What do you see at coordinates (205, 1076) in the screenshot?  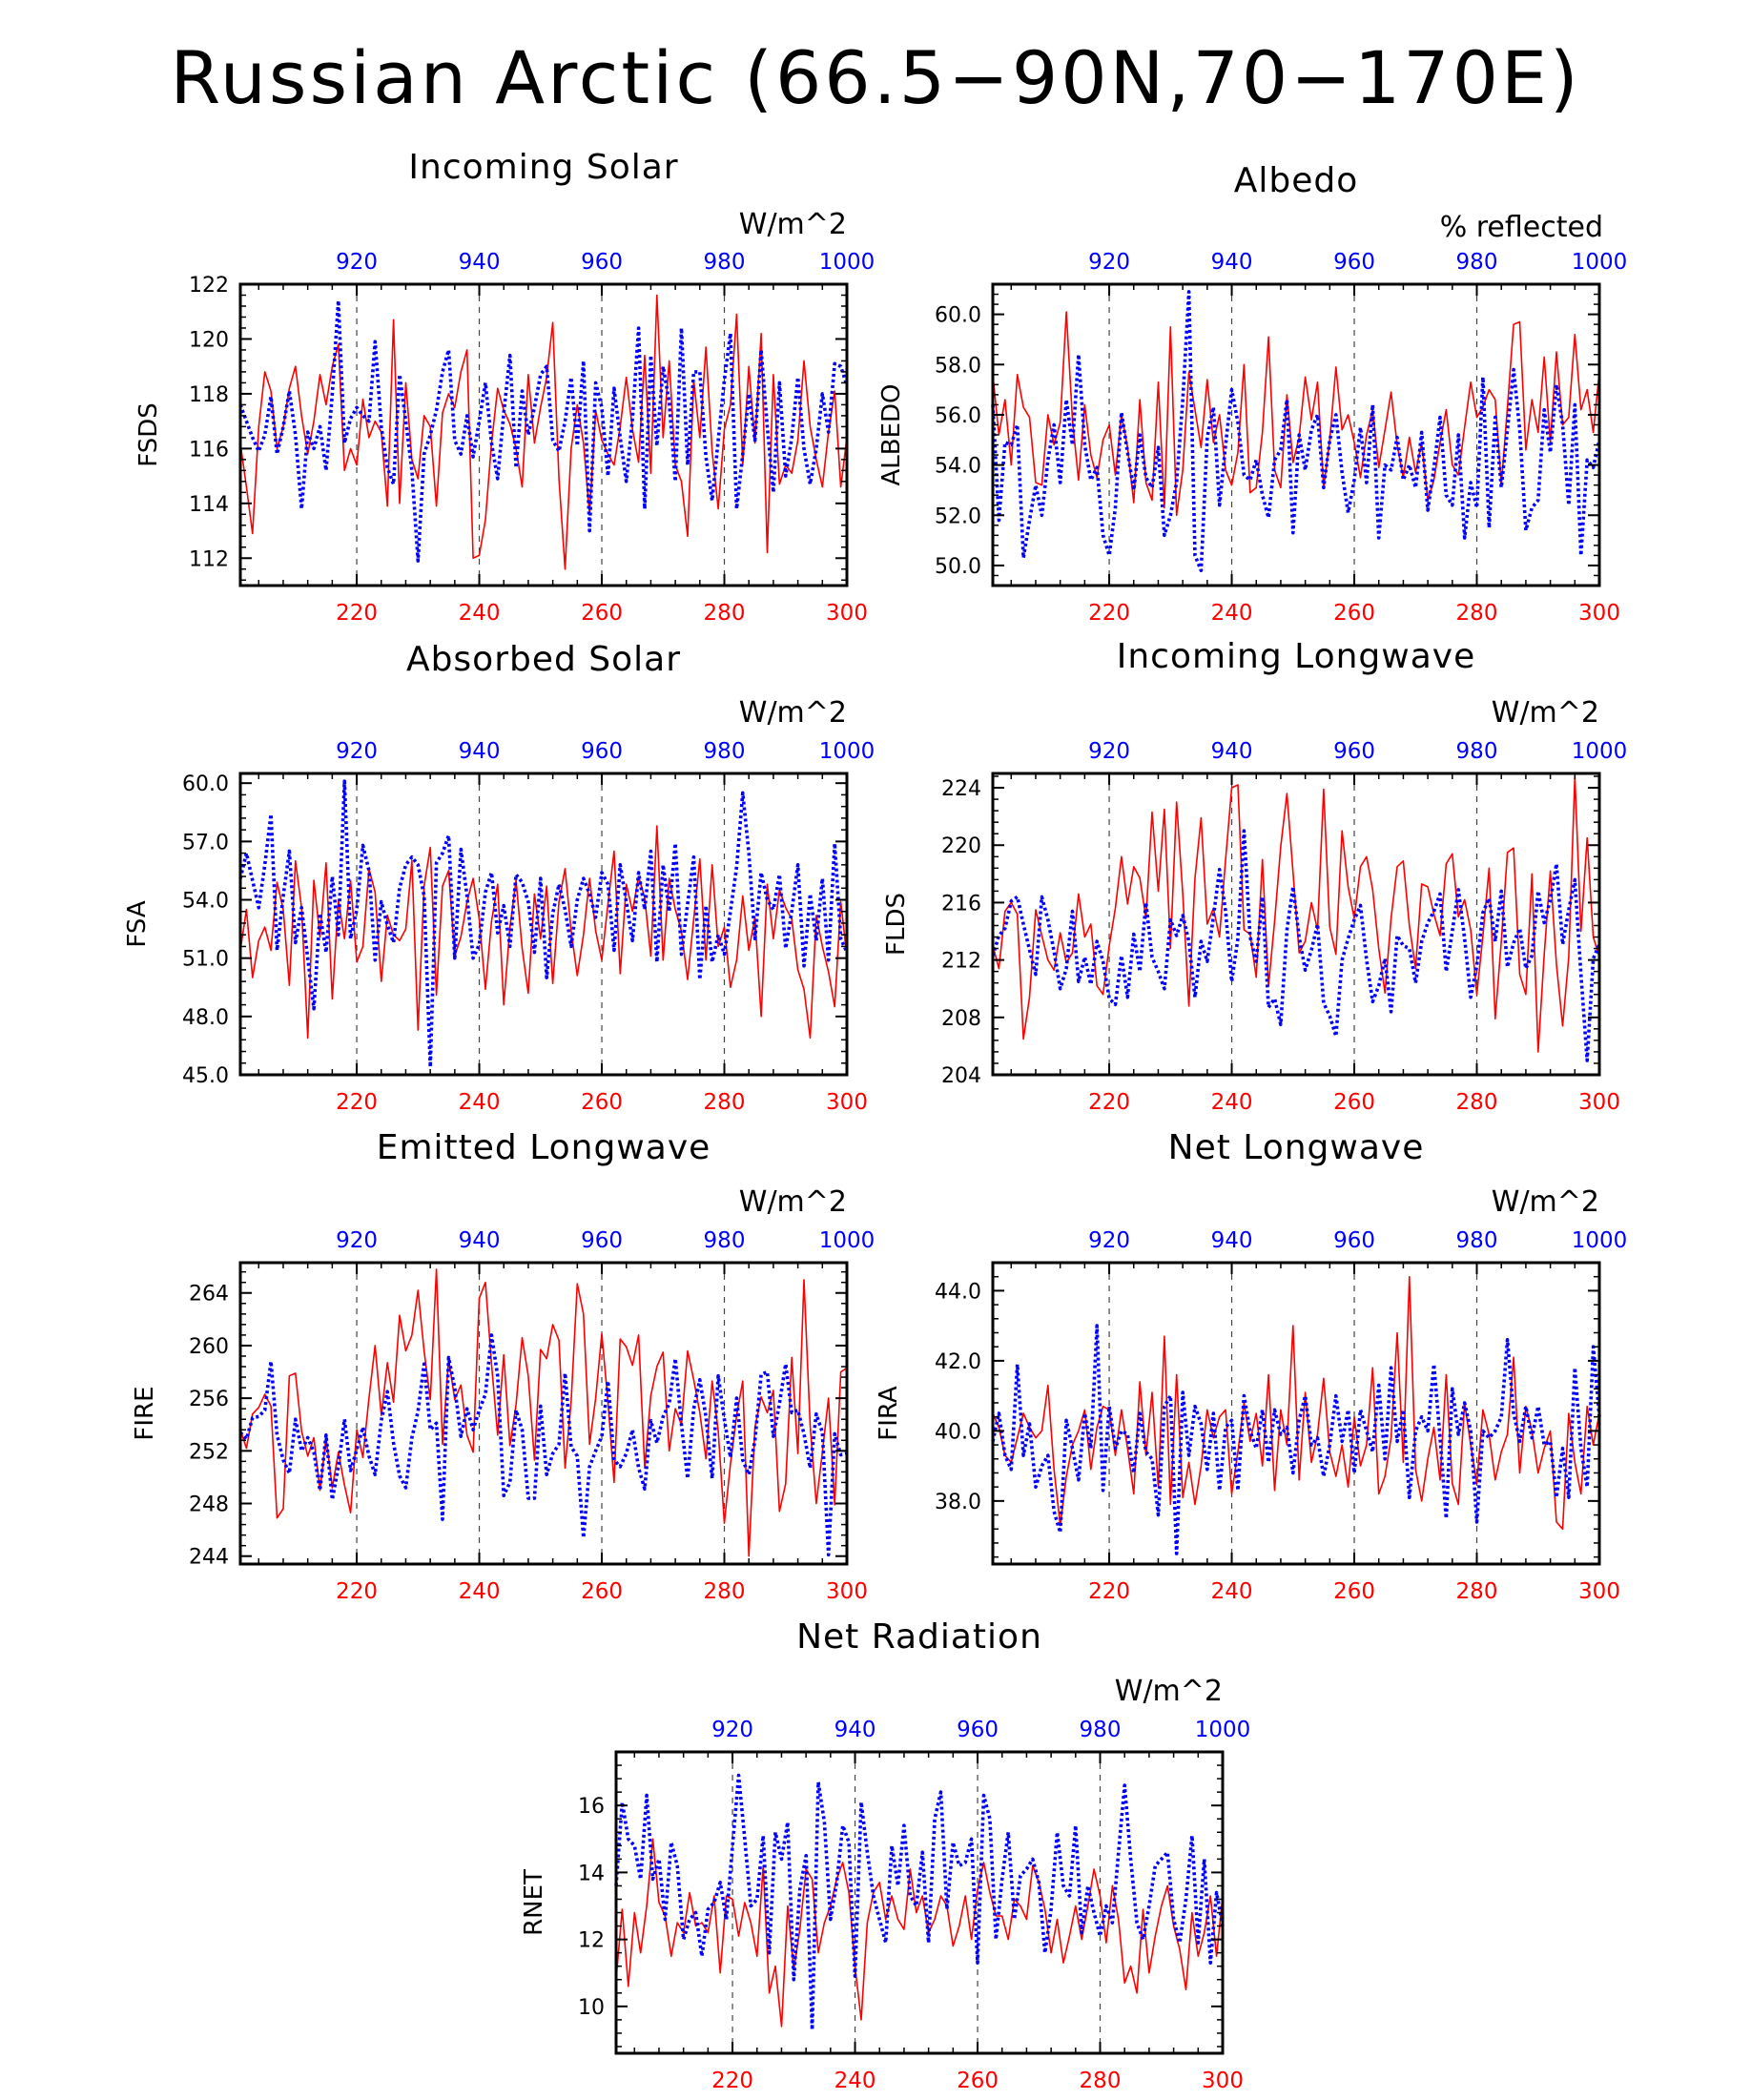 I see `y-tick-label: 45.0` at bounding box center [205, 1076].